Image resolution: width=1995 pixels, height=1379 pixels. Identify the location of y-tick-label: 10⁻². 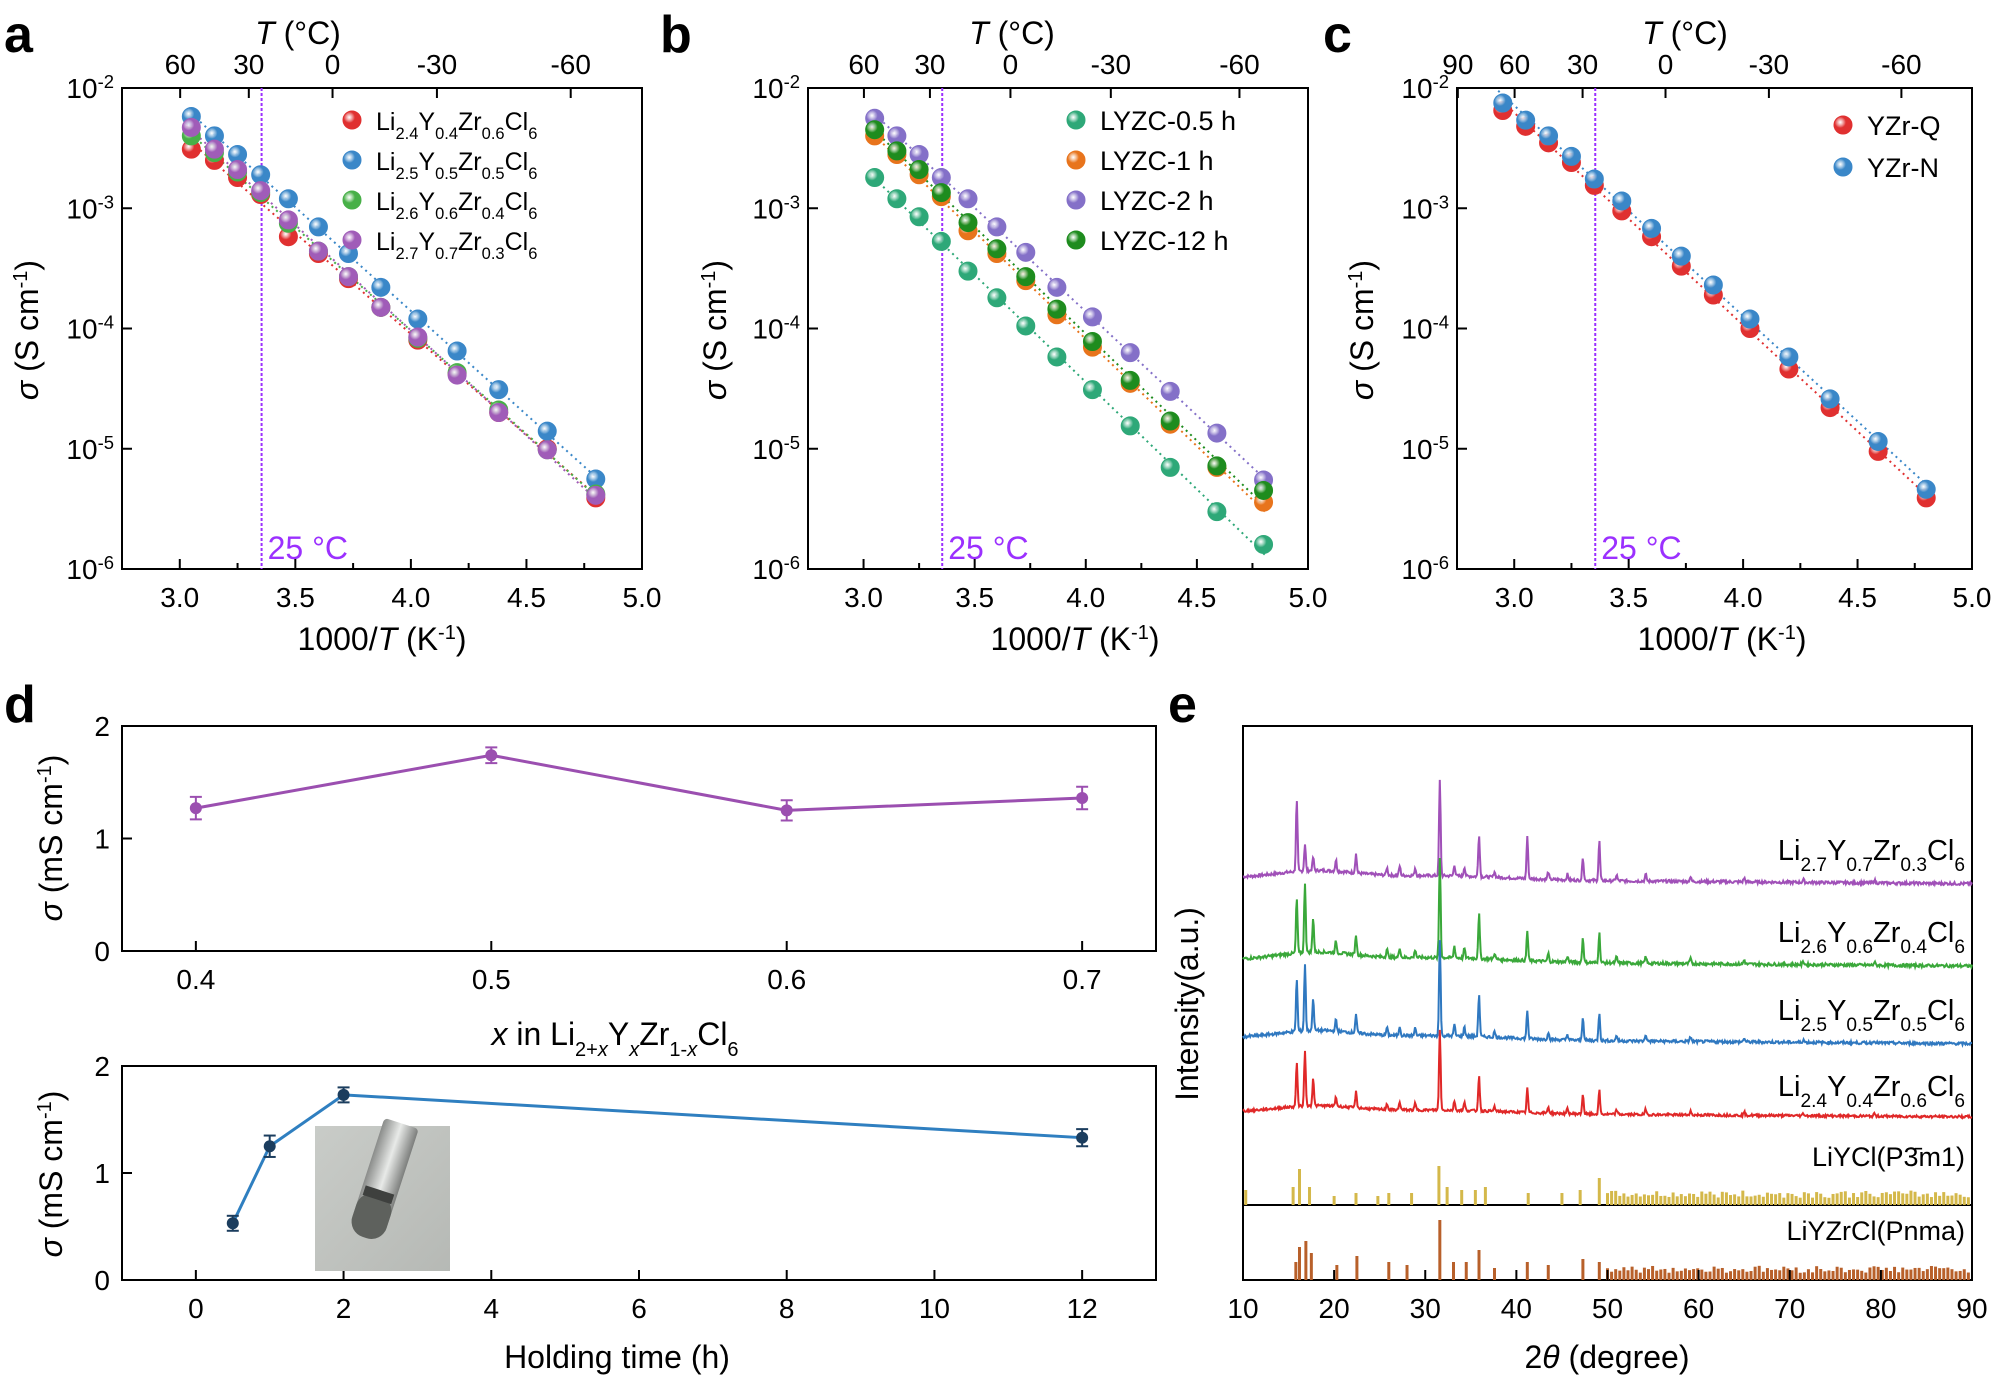
(776, 88).